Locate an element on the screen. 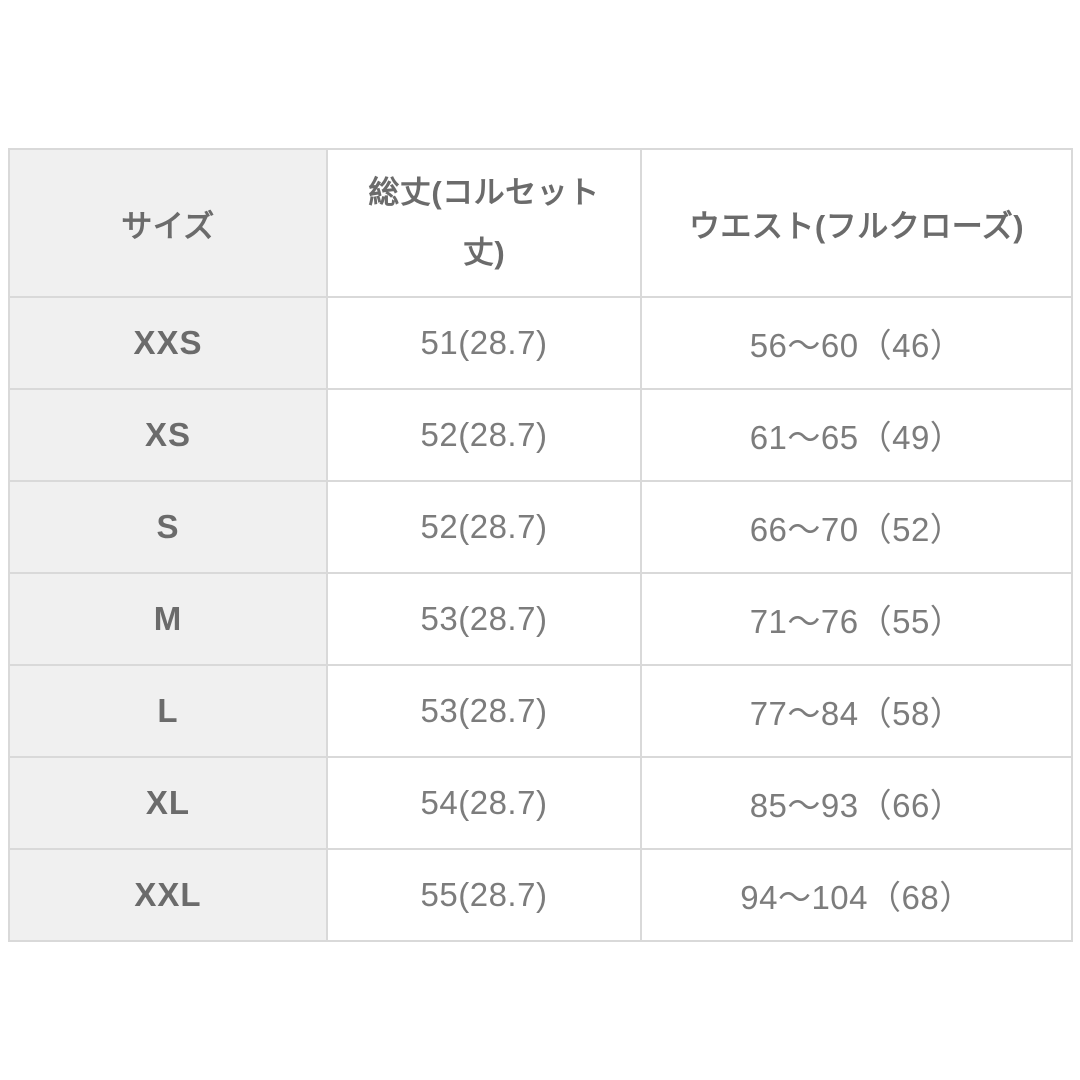 This screenshot has width=1080, height=1080. total-length-value: 51(28.7) is located at coordinates (484, 343).